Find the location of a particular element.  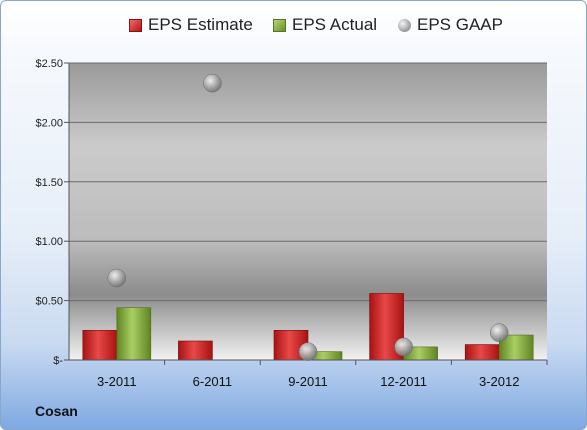

legend-swatch-eps-estimate is located at coordinates (135, 25).